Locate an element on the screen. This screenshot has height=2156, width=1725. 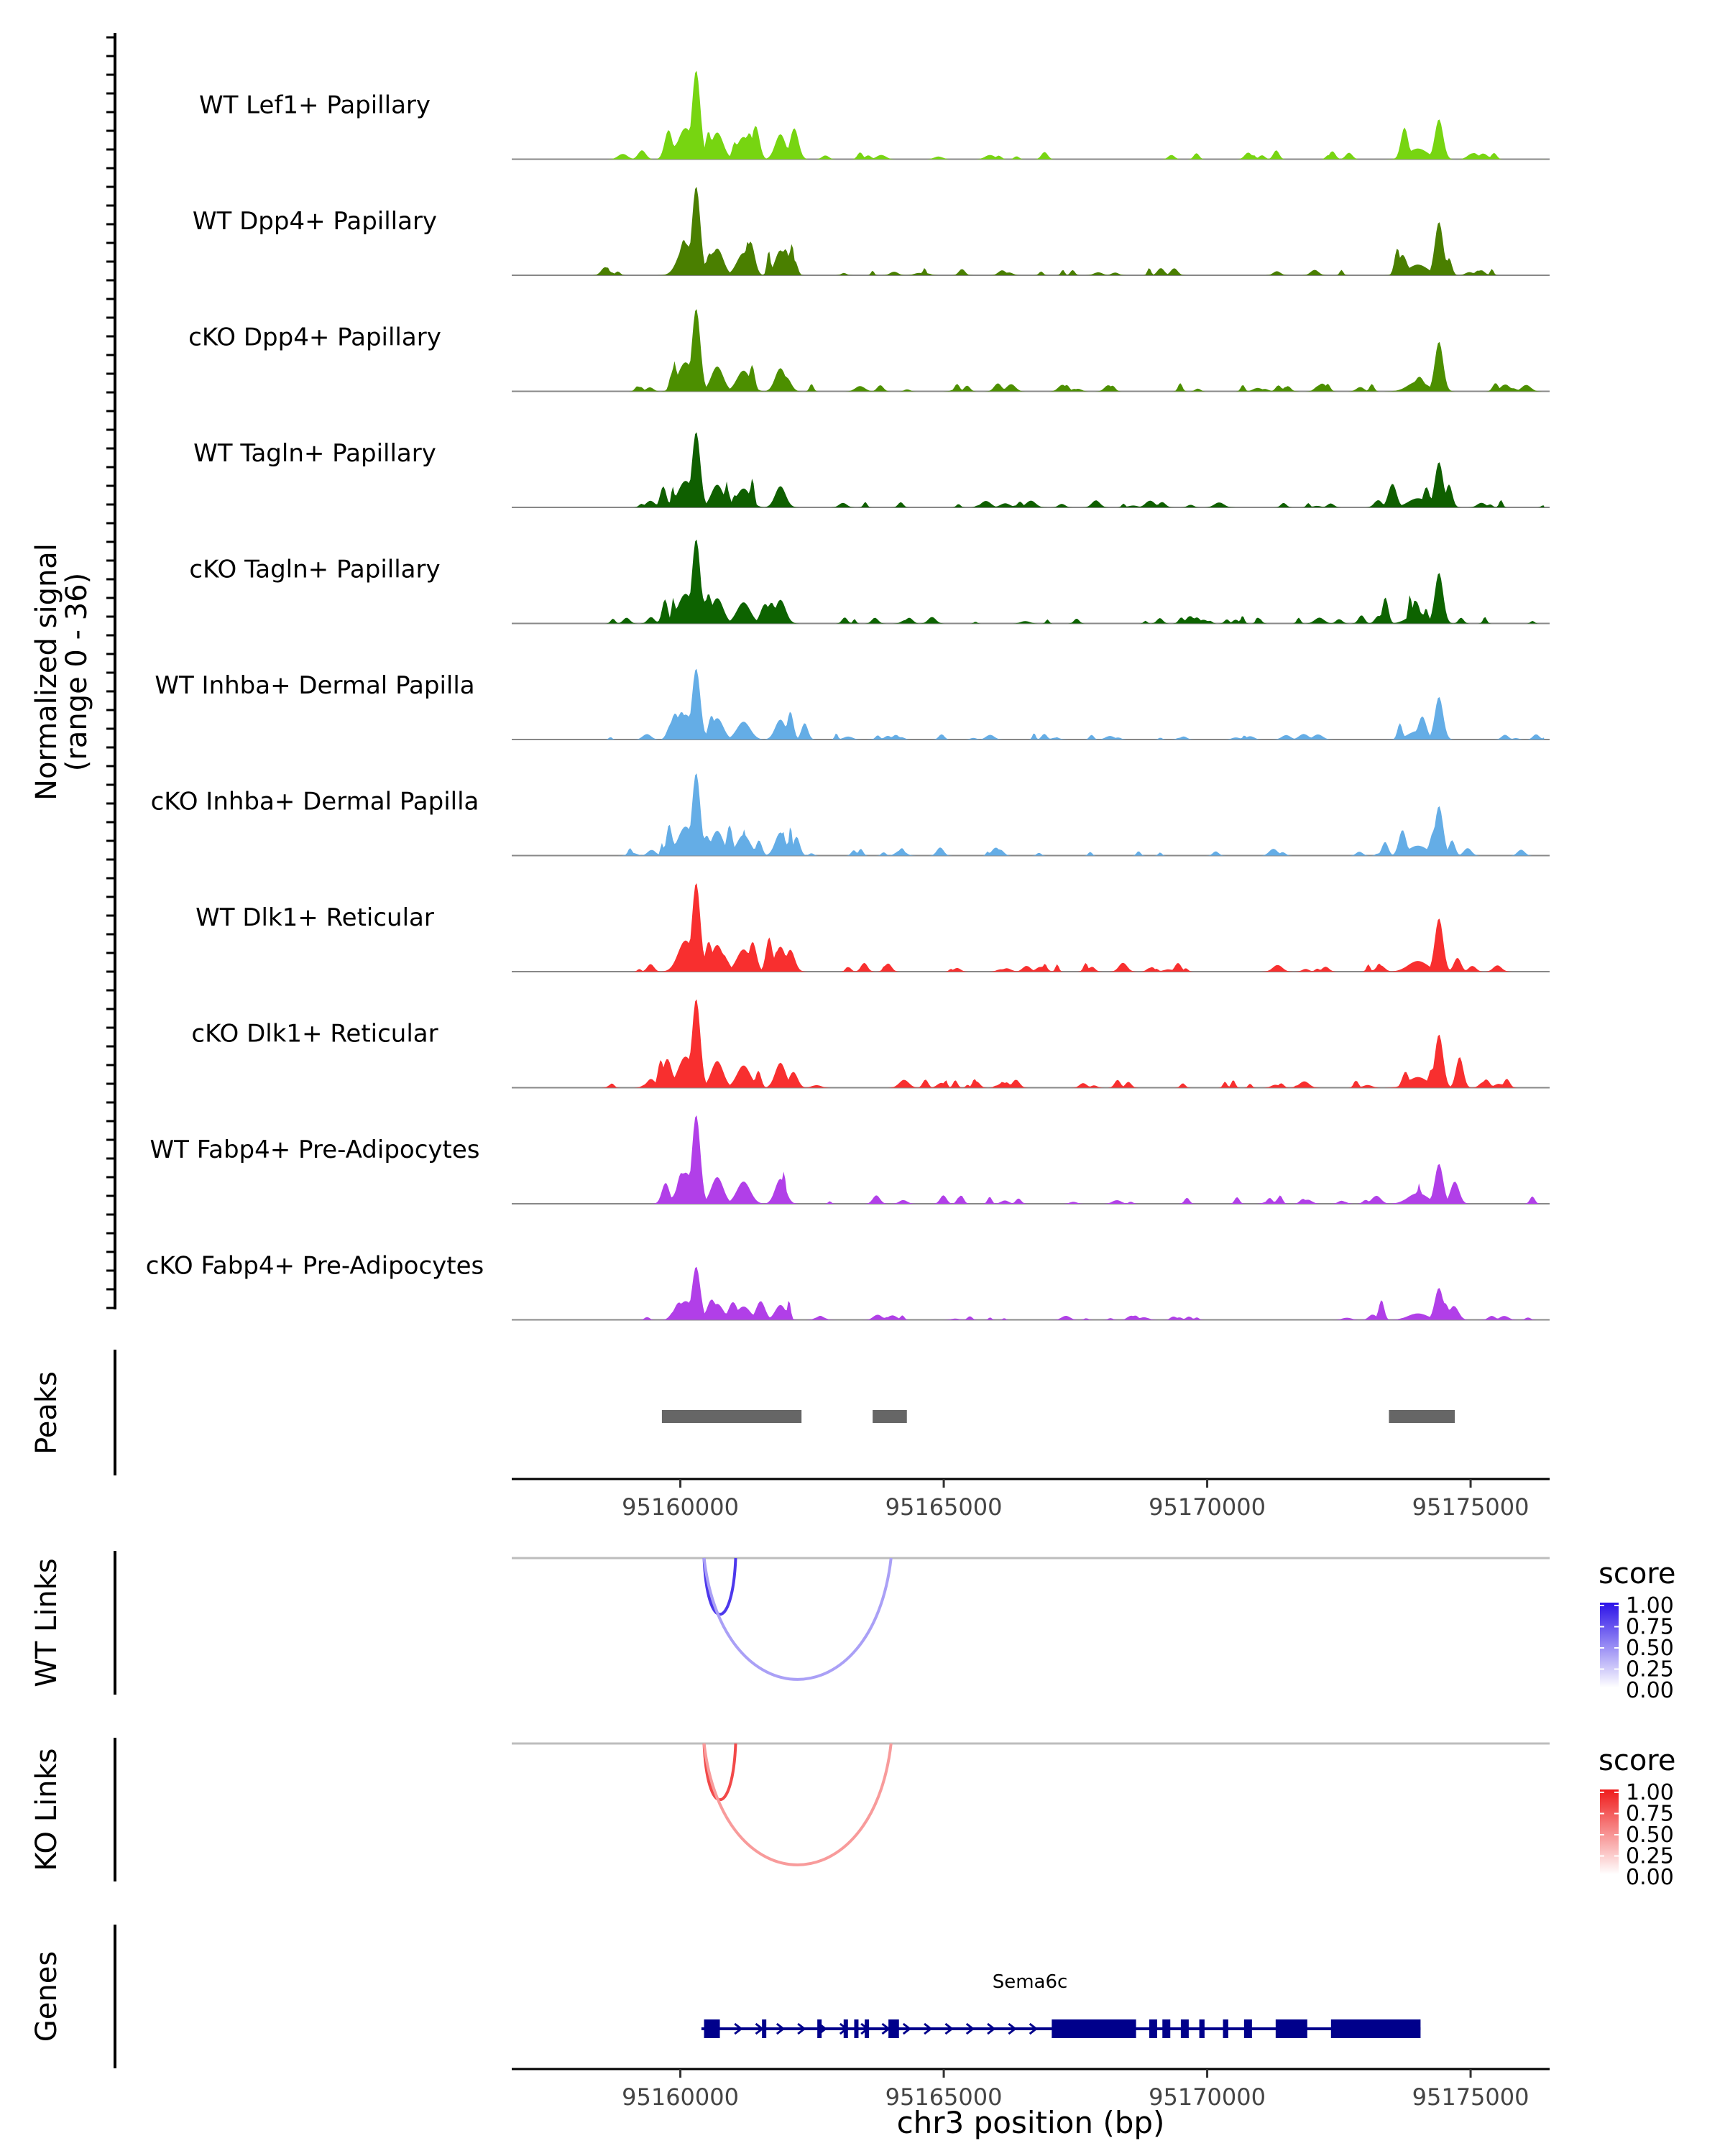
wt-links-panel: WT Links score 1.000.750.500.250.00 is located at coordinates (852, 1627).